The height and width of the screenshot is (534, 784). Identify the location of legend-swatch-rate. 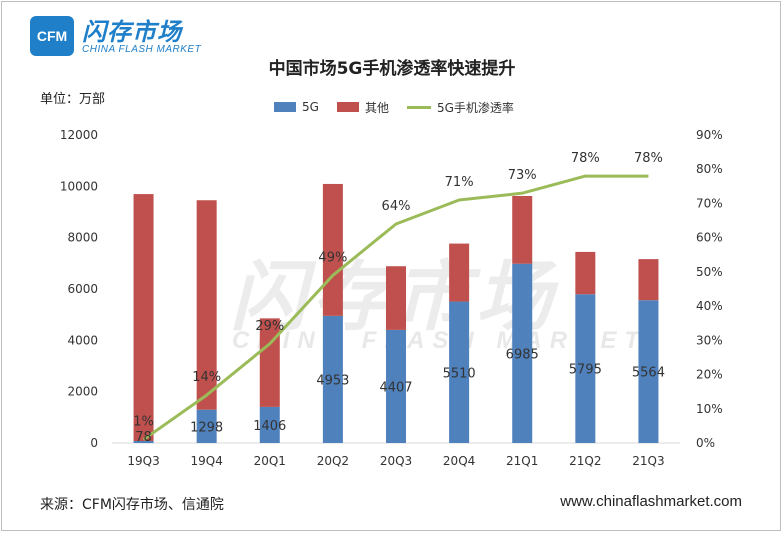
(418, 107).